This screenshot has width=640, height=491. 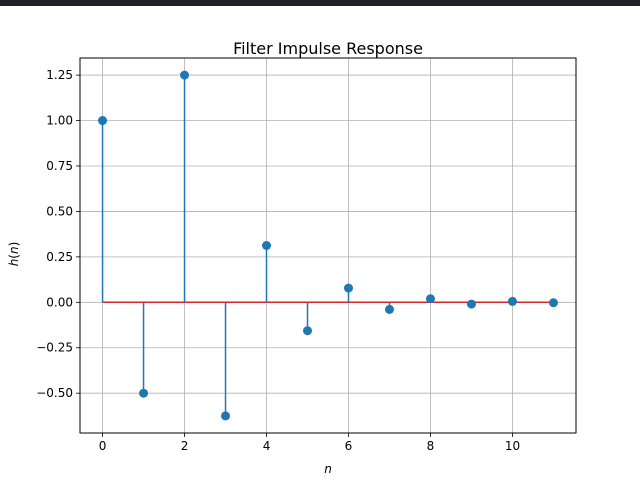 What do you see at coordinates (512, 446) in the screenshot?
I see `x-tick-label: 10` at bounding box center [512, 446].